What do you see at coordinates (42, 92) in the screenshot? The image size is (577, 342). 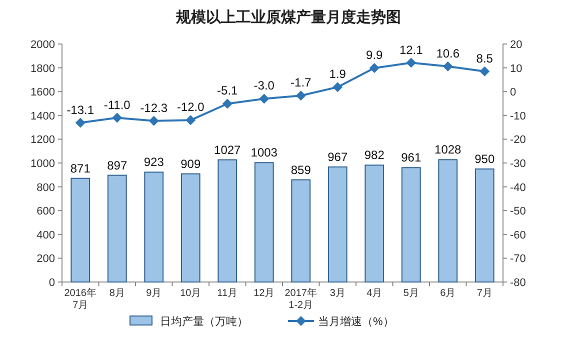 I see `y-tick-label: 1600` at bounding box center [42, 92].